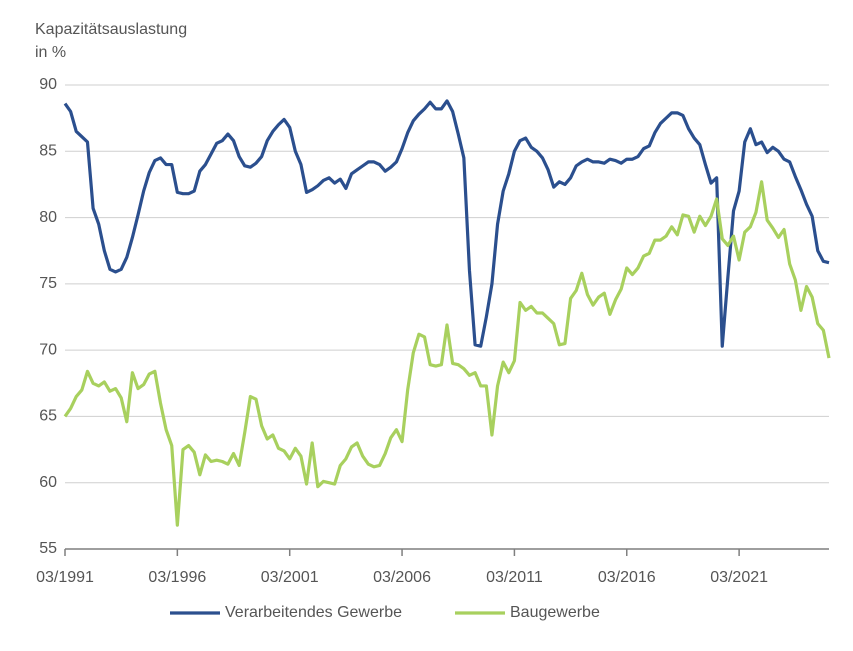 This screenshot has width=853, height=651. I want to click on x-tick-label: 03/1996, so click(177, 577).